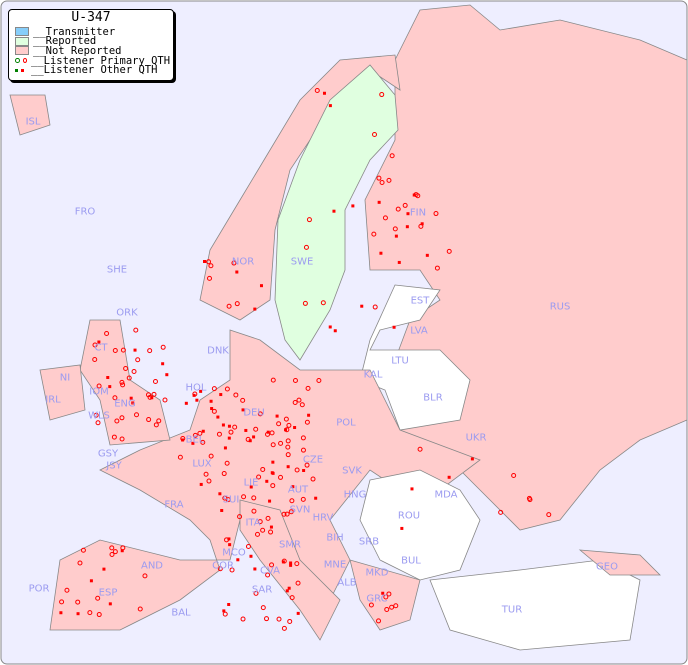 The width and height of the screenshot is (688, 665). Describe the element at coordinates (181, 613) in the screenshot. I see `country-label-bal: BAL` at that location.